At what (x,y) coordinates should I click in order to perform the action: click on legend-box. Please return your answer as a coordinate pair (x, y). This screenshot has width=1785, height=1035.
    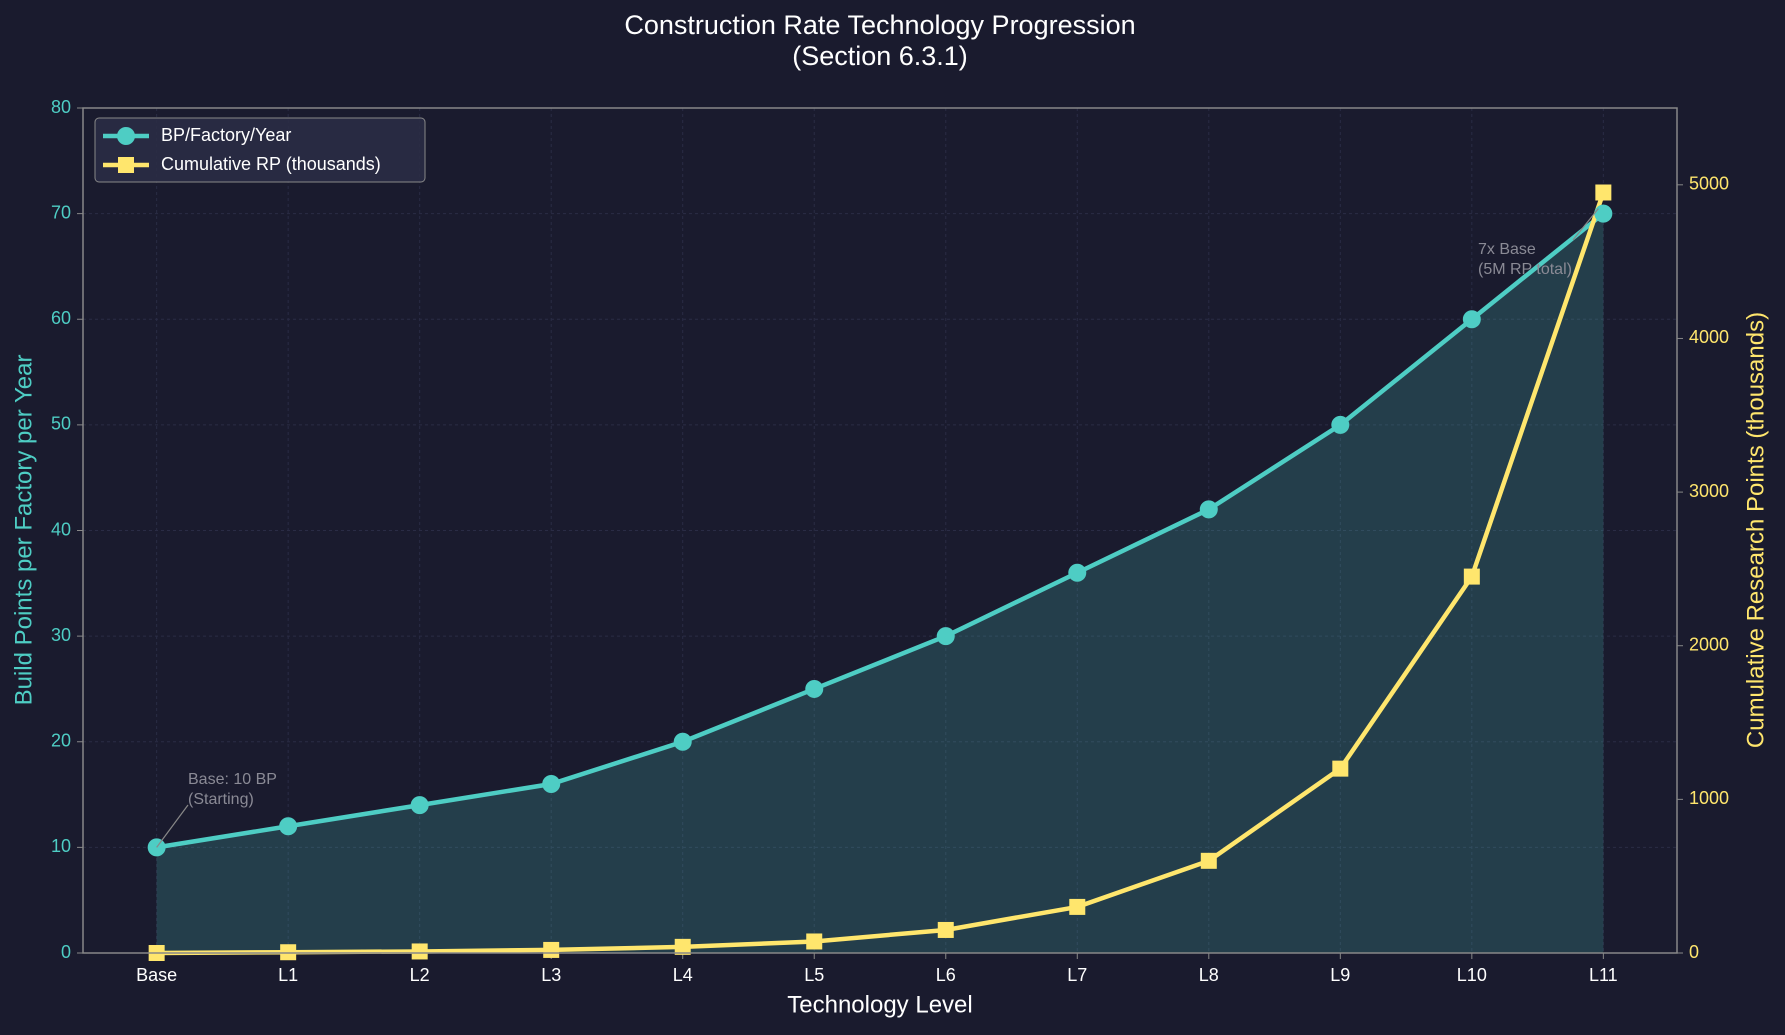
    Looking at the image, I should click on (260, 150).